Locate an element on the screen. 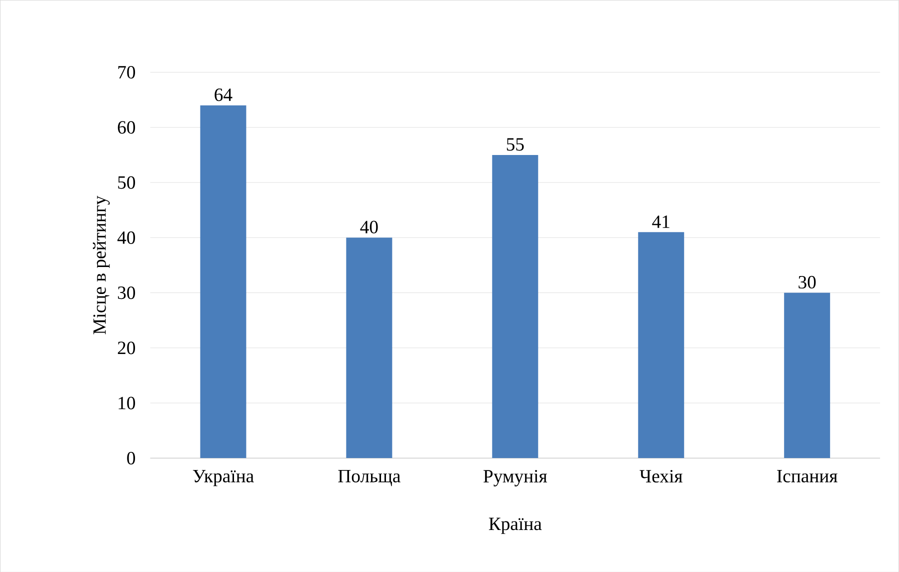 Image resolution: width=899 pixels, height=572 pixels. y-tick-label: 10 is located at coordinates (127, 403).